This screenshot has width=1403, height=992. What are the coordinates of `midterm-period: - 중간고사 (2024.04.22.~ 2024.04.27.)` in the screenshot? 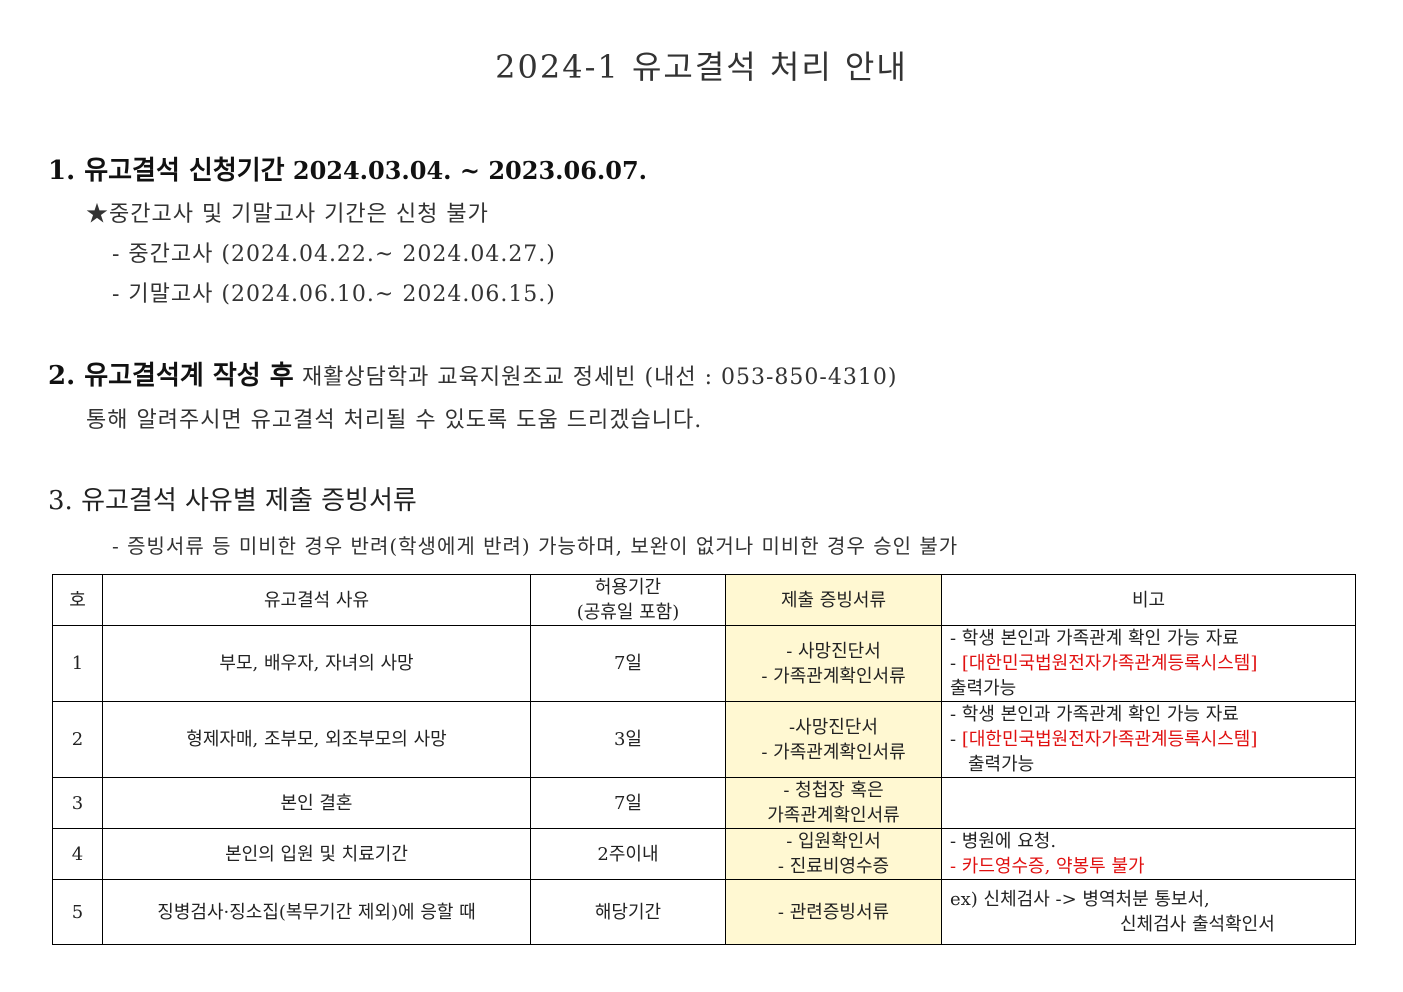 It's located at (334, 254).